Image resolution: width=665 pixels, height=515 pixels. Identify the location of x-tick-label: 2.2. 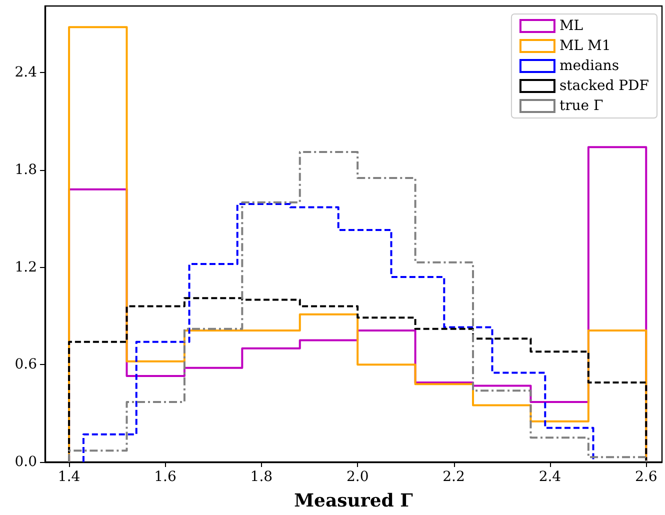
(453, 477).